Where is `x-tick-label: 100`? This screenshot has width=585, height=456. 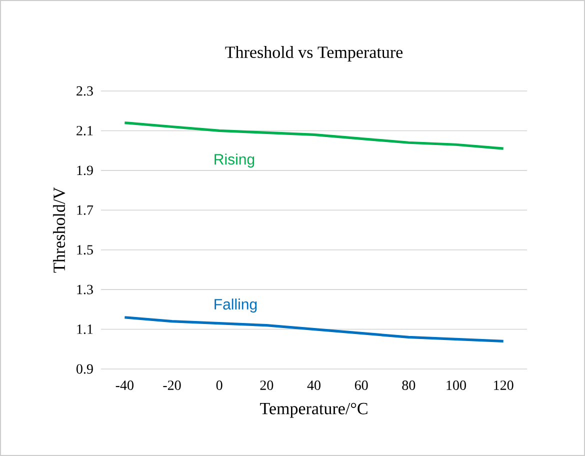
x-tick-label: 100 is located at coordinates (456, 385).